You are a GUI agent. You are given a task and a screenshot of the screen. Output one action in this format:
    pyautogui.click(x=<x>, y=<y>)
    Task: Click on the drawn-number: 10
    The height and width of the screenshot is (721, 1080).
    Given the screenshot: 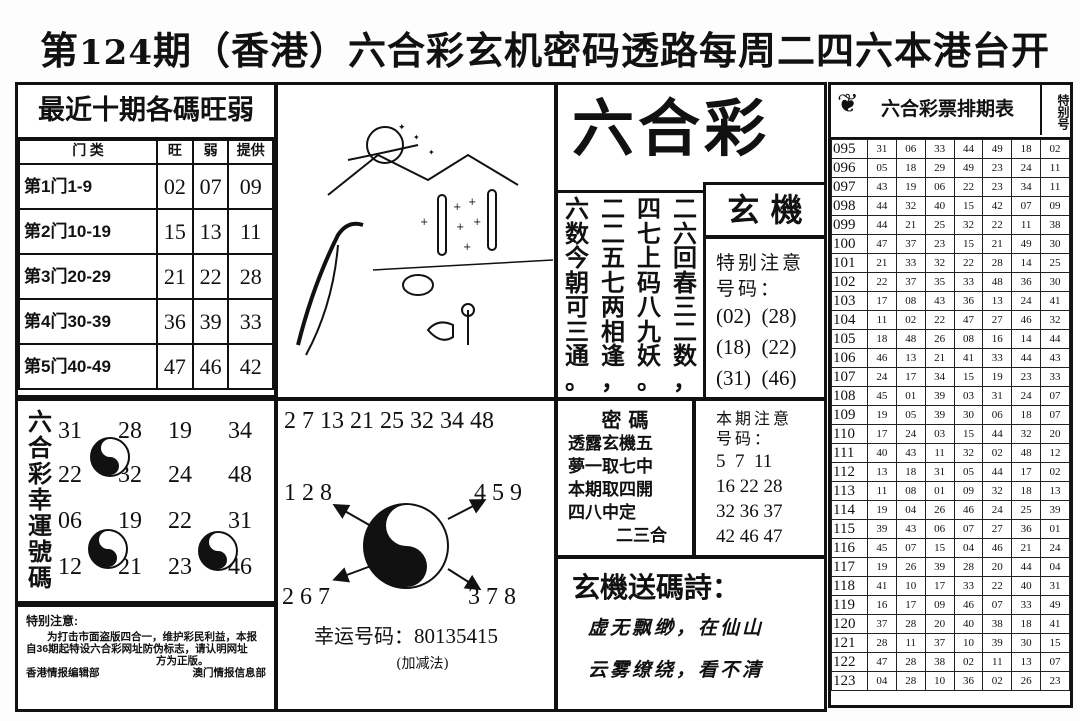 What is the action you would take?
    pyautogui.click(x=910, y=586)
    